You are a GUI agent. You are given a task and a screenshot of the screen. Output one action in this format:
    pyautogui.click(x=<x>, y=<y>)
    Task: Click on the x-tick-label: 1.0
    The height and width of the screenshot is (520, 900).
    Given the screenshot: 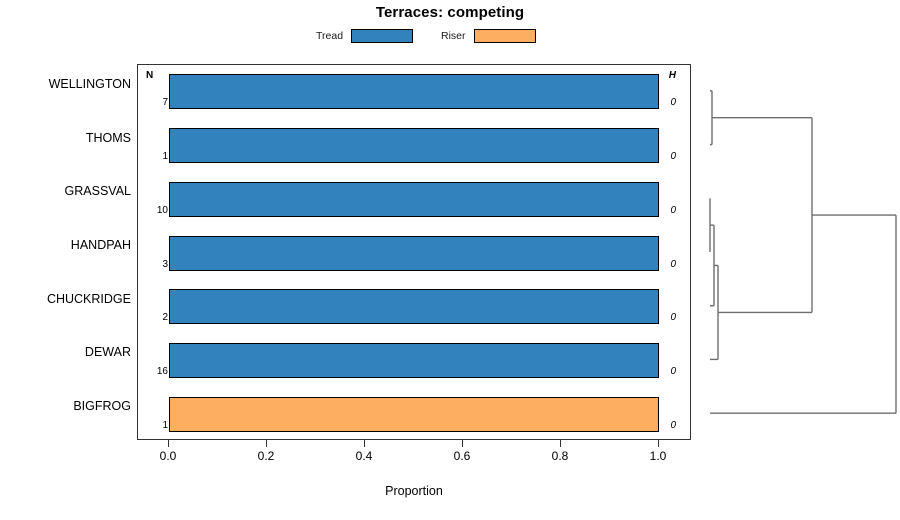 What is the action you would take?
    pyautogui.click(x=658, y=456)
    